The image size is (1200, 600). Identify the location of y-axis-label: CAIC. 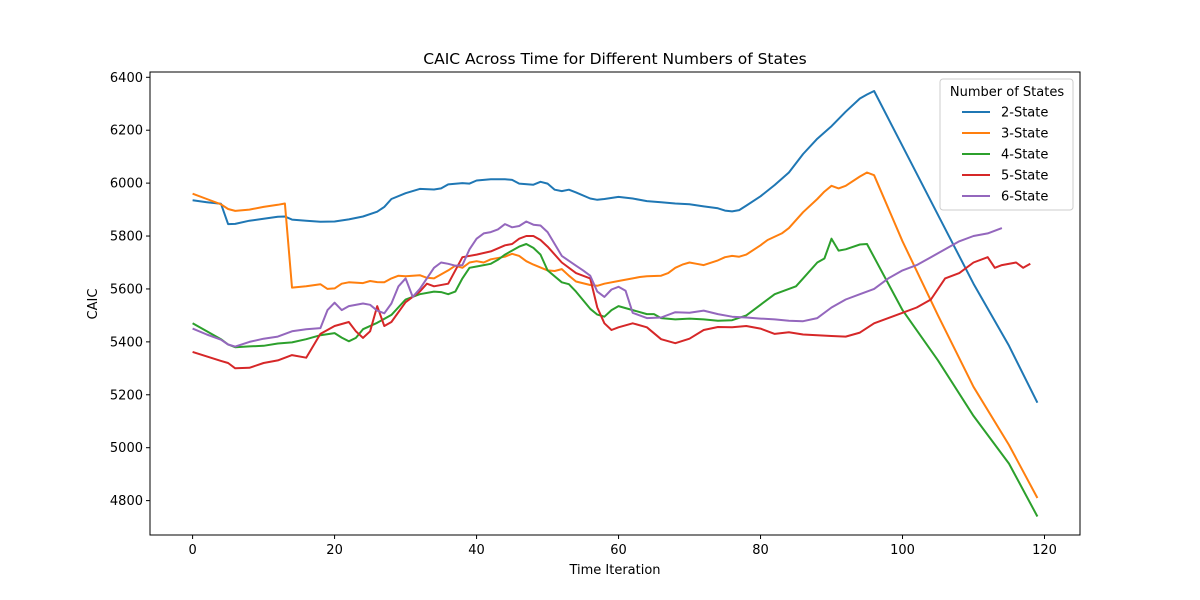
(93, 304).